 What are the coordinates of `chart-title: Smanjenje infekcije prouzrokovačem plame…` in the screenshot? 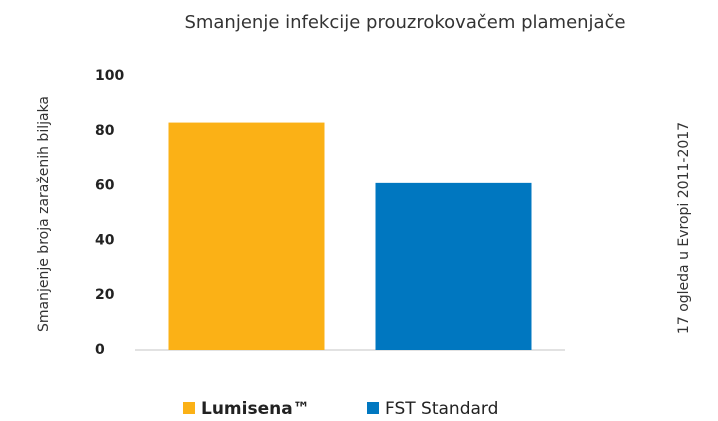 It's located at (404, 22).